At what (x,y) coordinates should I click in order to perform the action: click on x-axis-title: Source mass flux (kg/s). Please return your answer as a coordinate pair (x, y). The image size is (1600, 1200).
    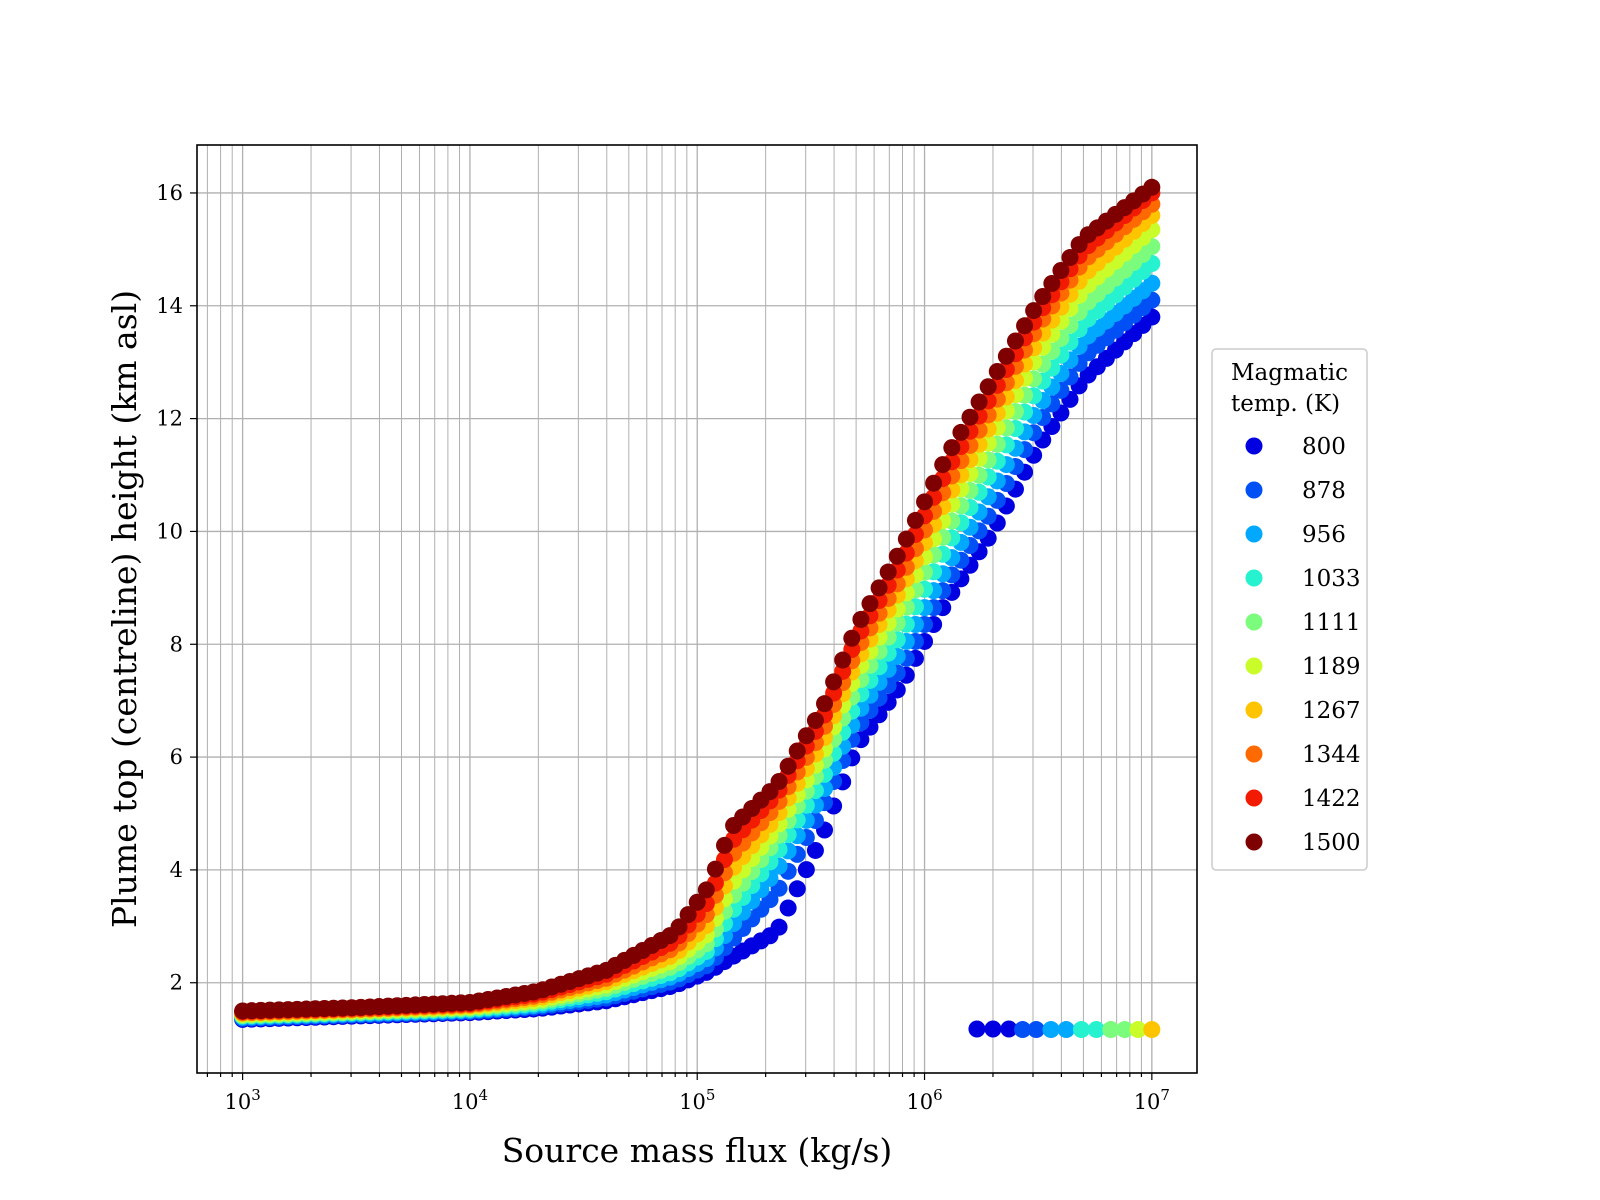
    Looking at the image, I should click on (697, 1150).